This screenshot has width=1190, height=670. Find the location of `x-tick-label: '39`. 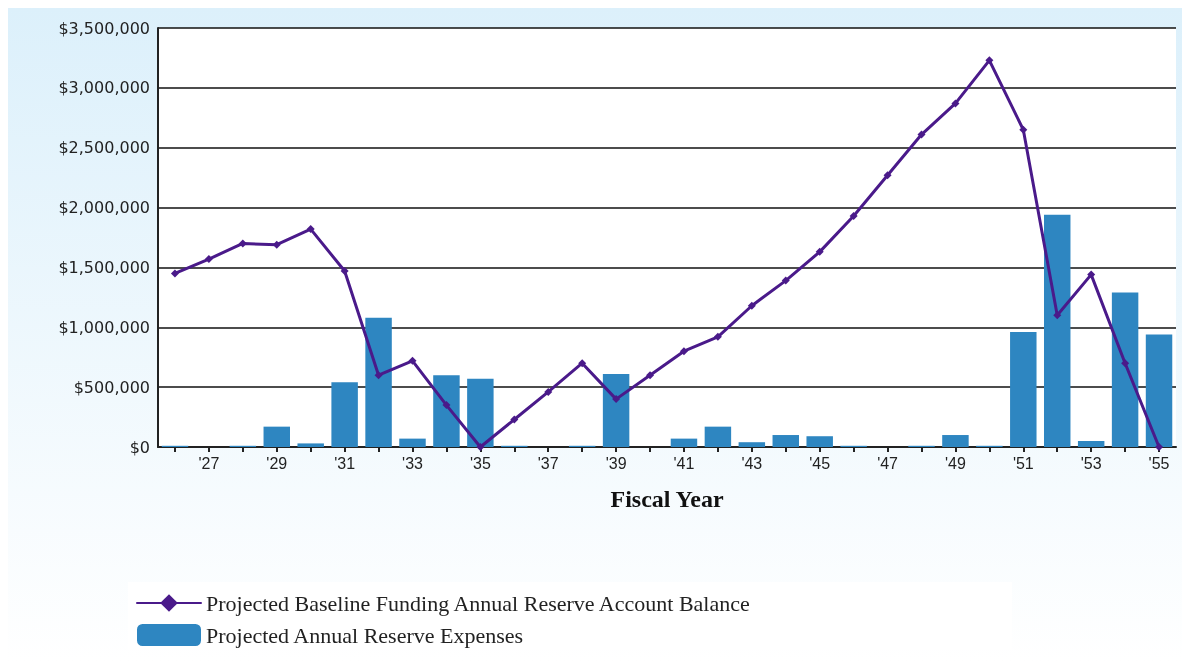

x-tick-label: '39 is located at coordinates (616, 463).